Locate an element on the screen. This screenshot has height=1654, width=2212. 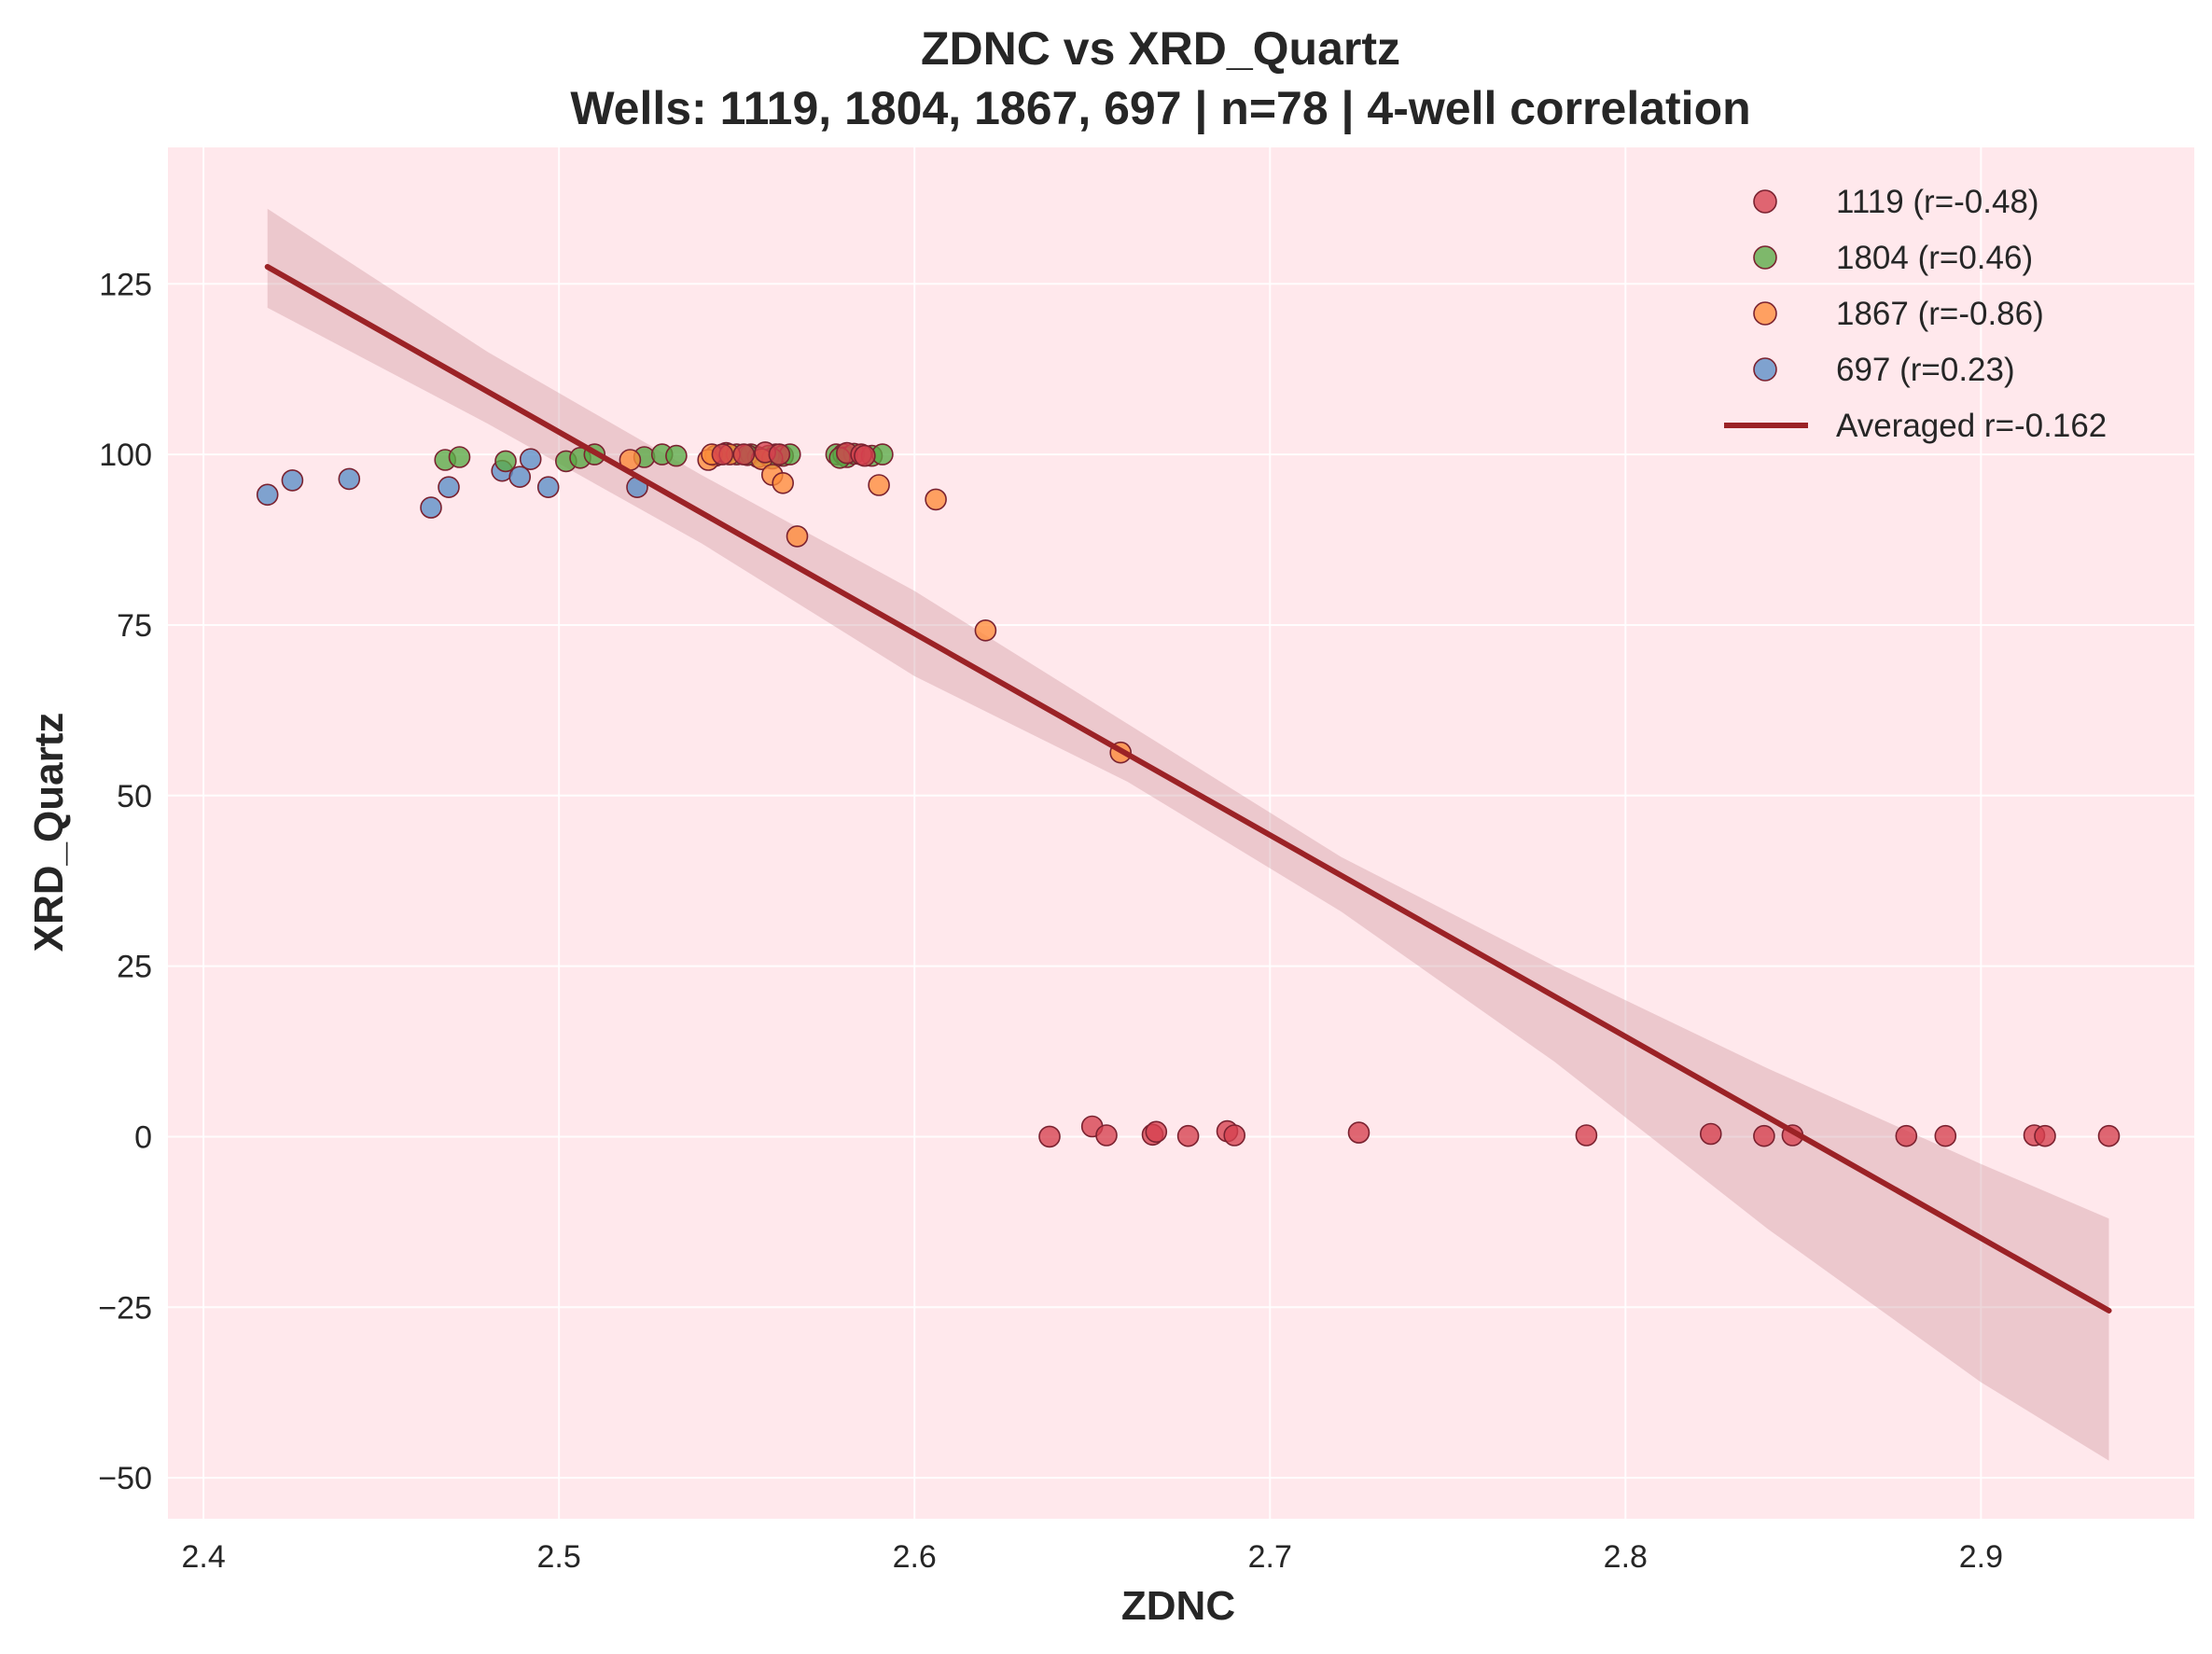
legend-label: 1119 (r=-0.48) is located at coordinates (1938, 202).